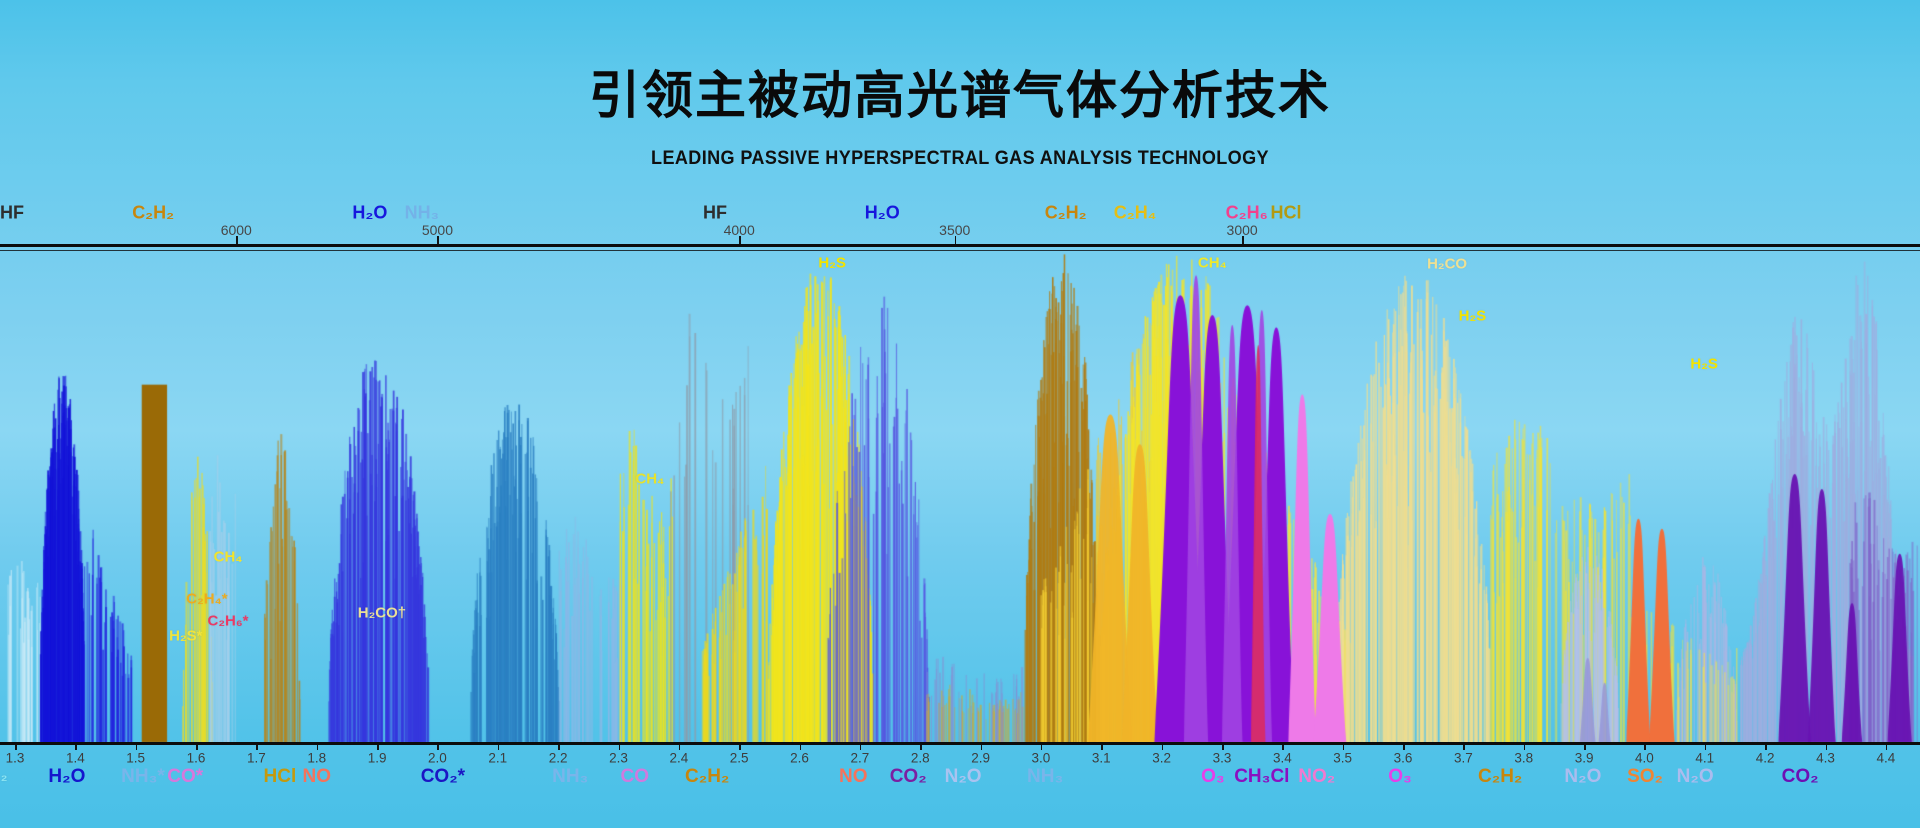 This screenshot has height=828, width=1920. Describe the element at coordinates (1246, 212) in the screenshot. I see `top-gas-label: C₂H₆` at that location.